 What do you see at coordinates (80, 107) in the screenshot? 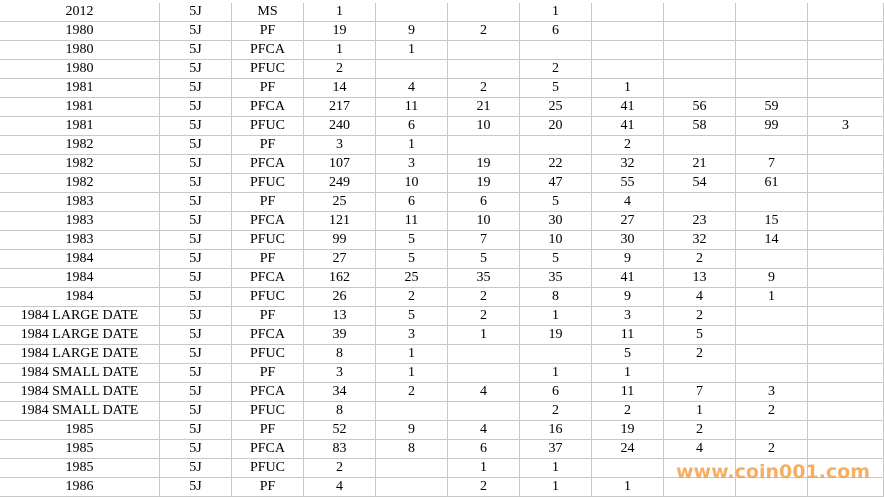
I see `cell: 1981` at bounding box center [80, 107].